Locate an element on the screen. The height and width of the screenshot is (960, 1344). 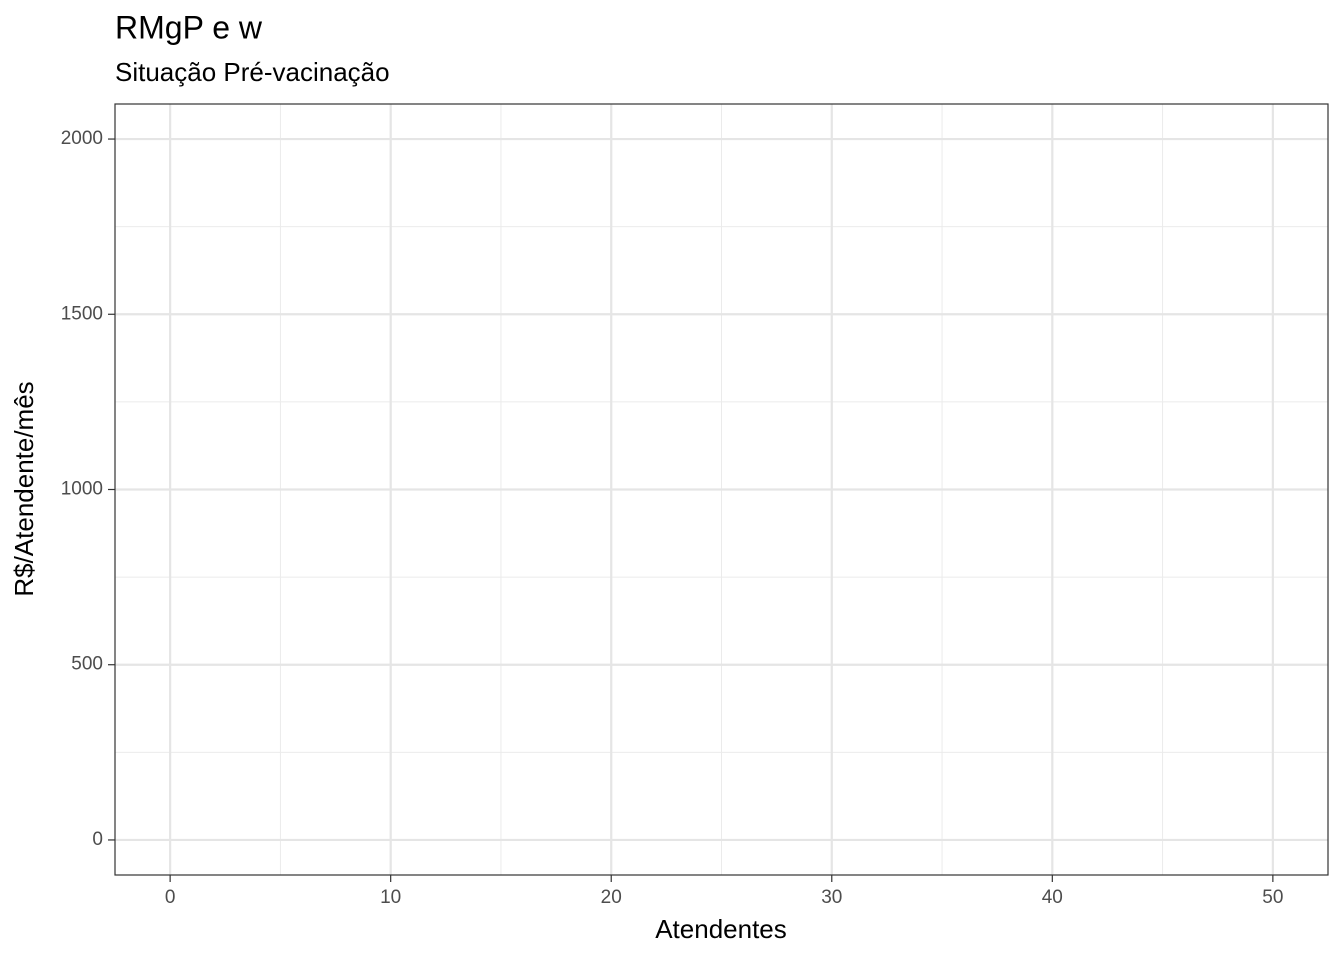
y-tick-label: 1000 is located at coordinates (82, 489).